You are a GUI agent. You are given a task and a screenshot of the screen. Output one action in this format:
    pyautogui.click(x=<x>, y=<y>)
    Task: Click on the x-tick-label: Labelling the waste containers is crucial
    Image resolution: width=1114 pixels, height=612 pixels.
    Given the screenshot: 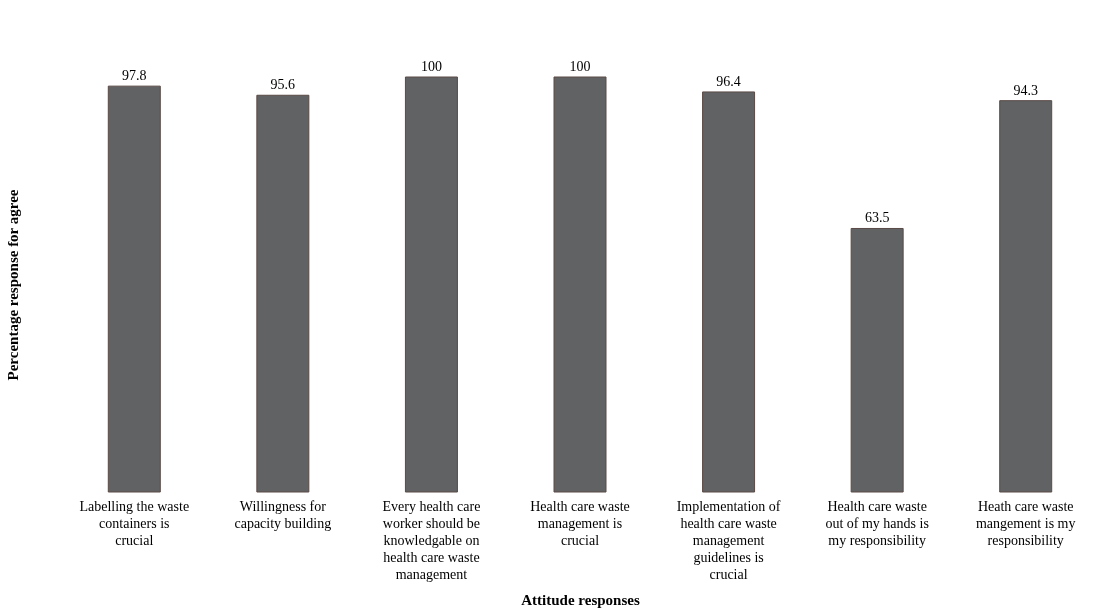 What is the action you would take?
    pyautogui.click(x=134, y=523)
    